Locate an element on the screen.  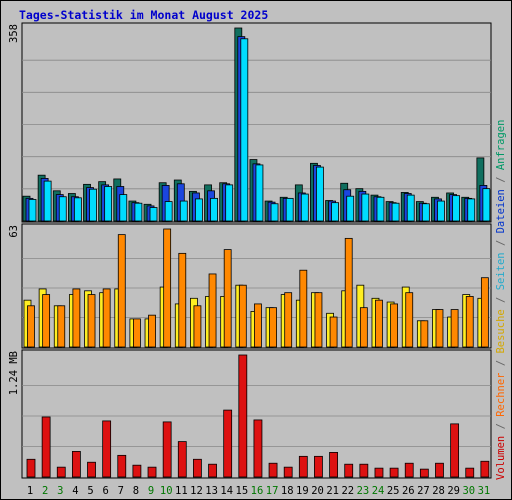
x-tick-label-12: 12 is located at coordinates (196, 491).